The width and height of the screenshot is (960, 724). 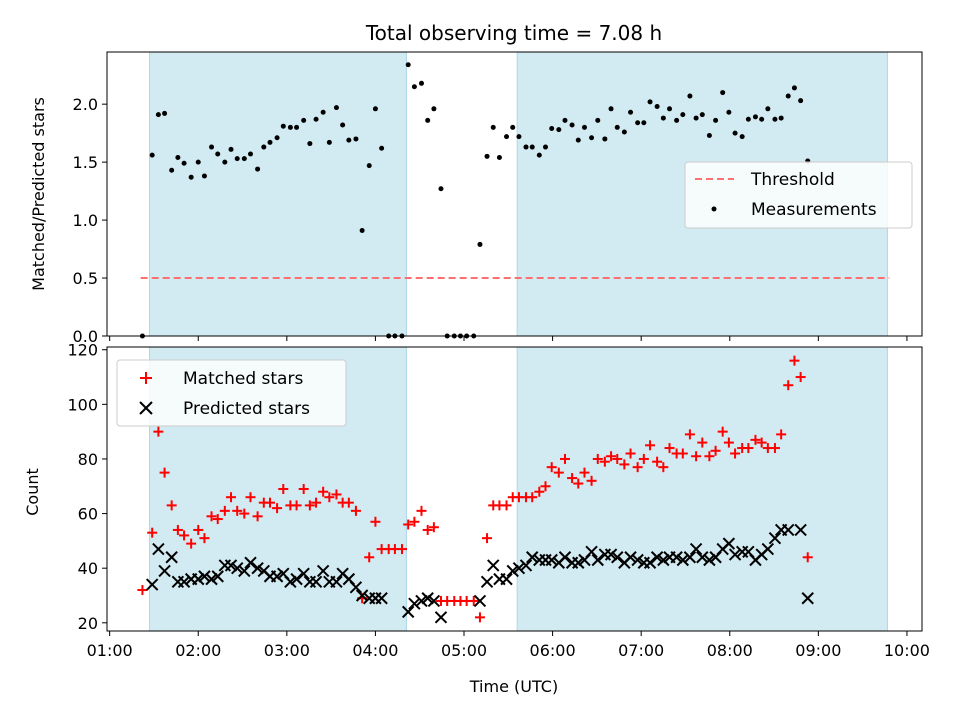 I want to click on top-y-tick-label: 1.0, so click(x=85, y=220).